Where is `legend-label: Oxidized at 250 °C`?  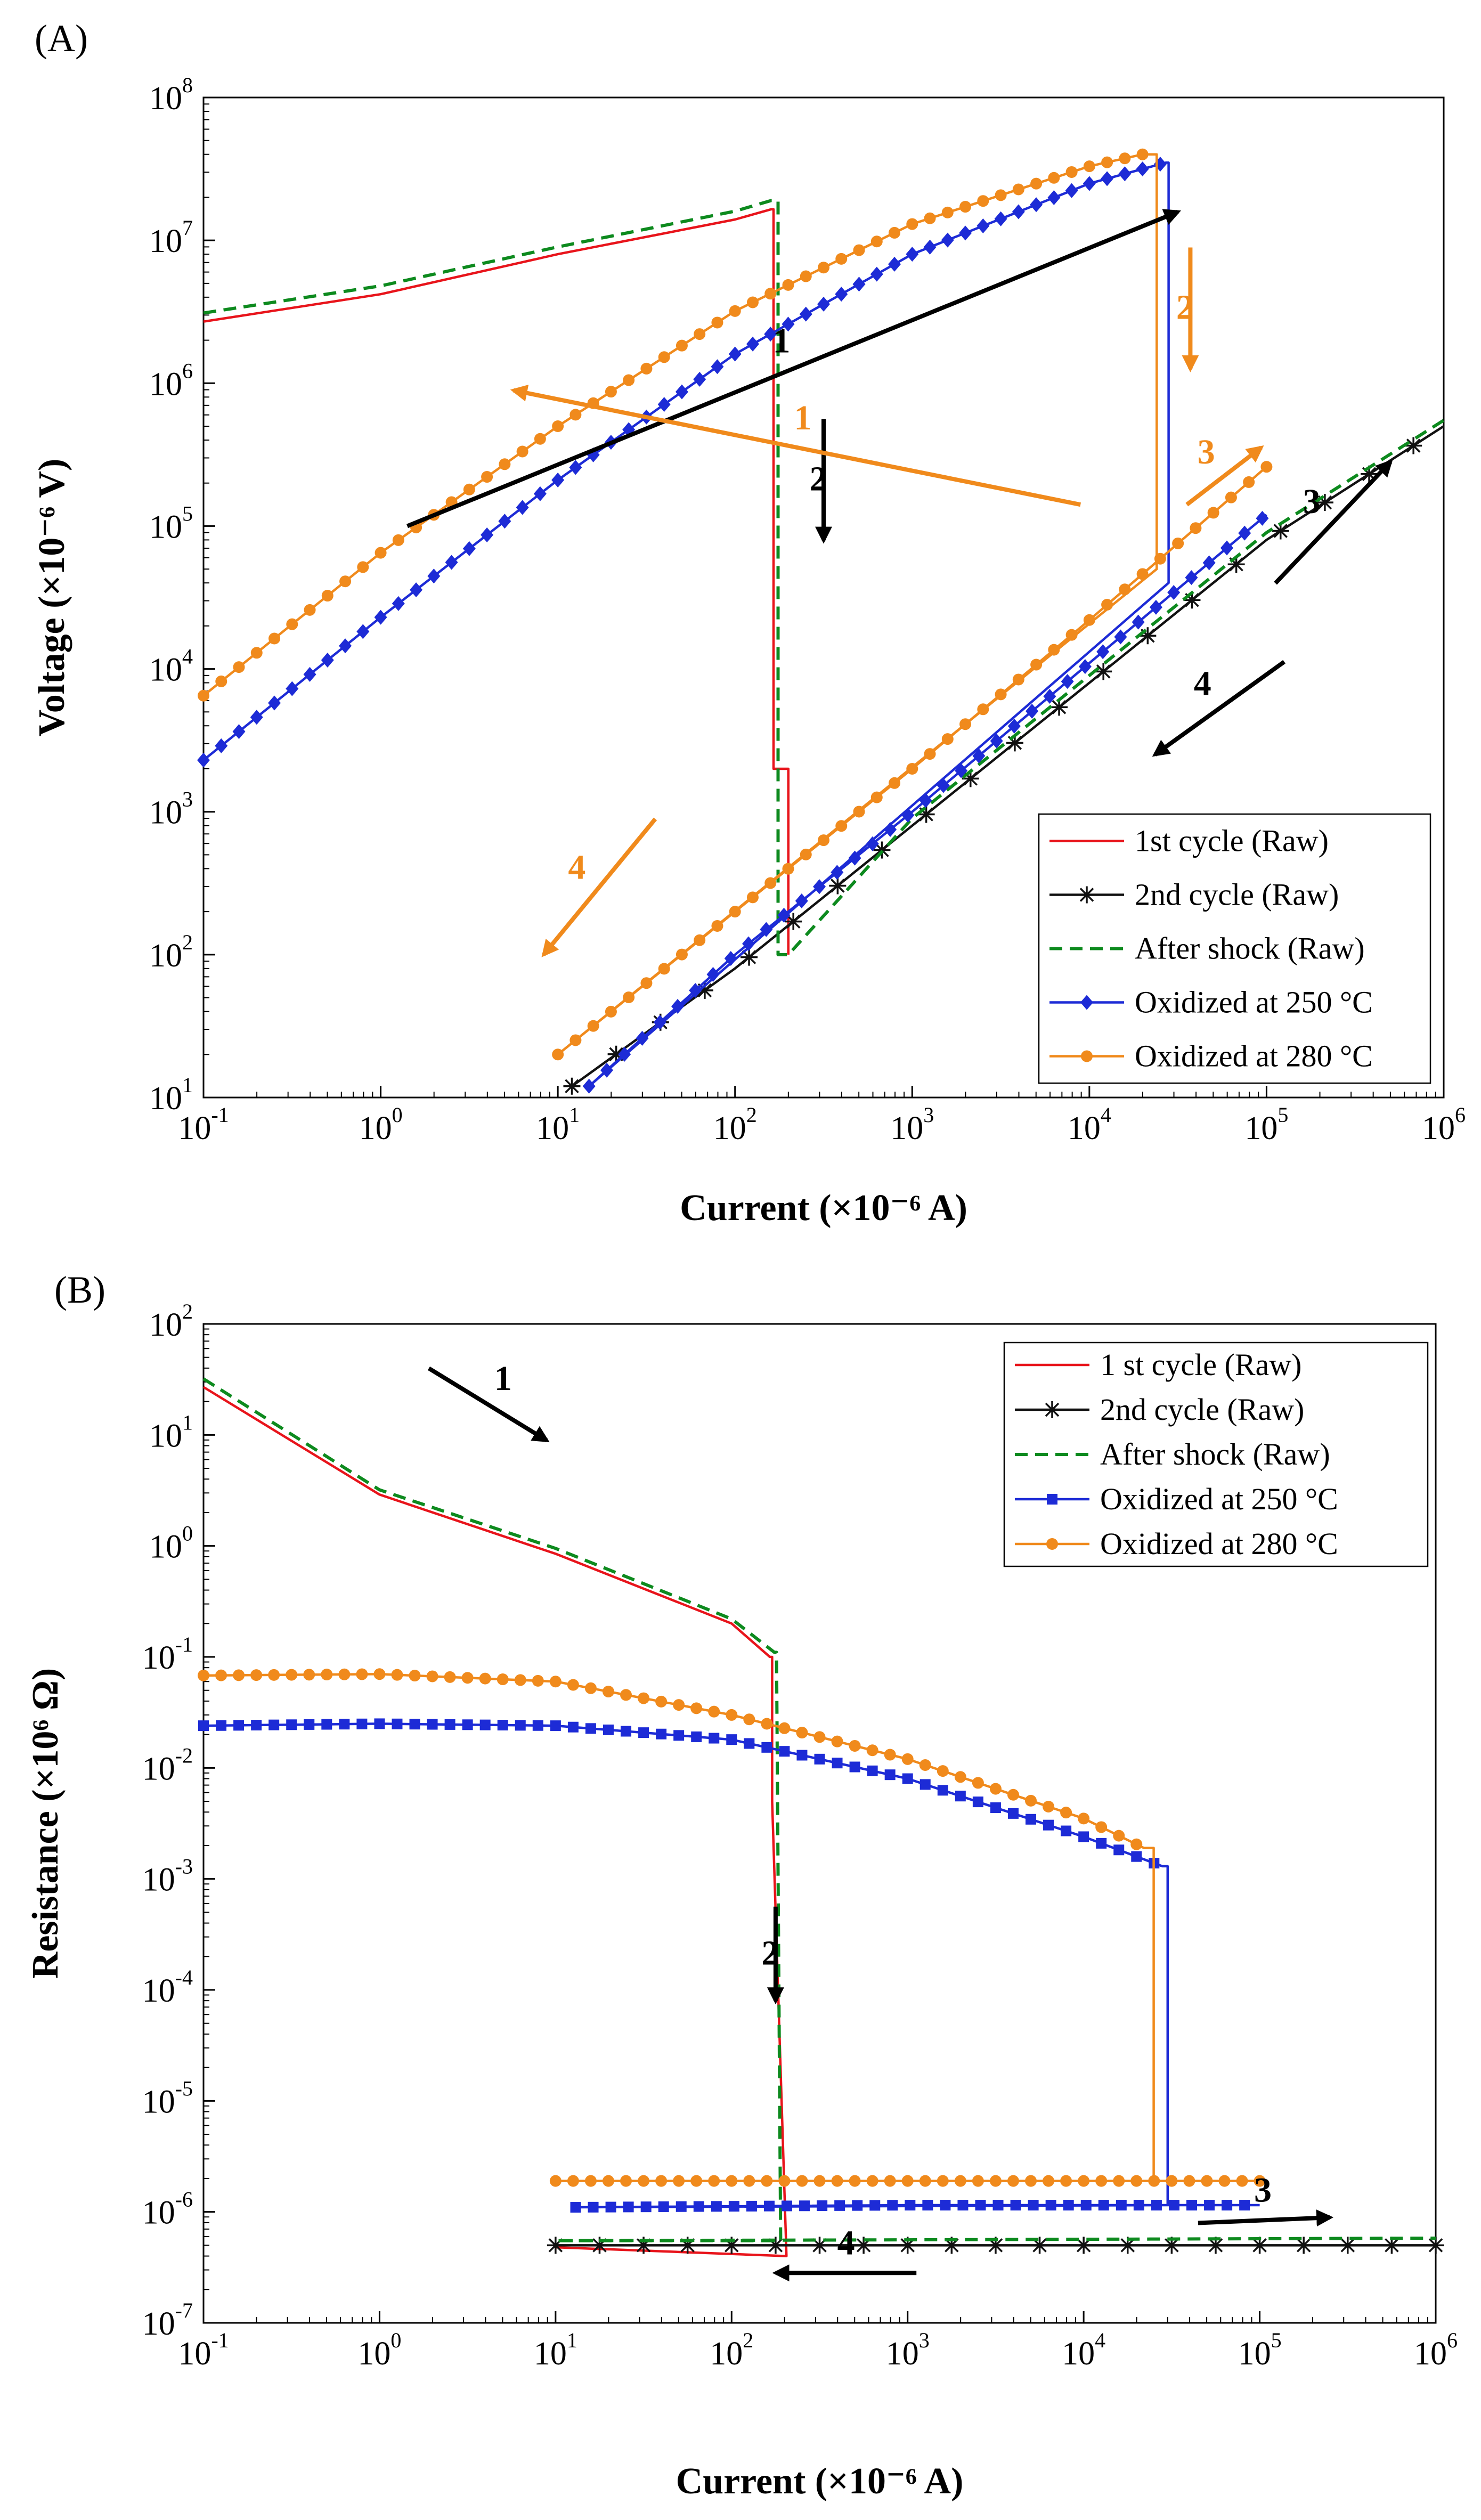 legend-label: Oxidized at 250 °C is located at coordinates (1219, 1499).